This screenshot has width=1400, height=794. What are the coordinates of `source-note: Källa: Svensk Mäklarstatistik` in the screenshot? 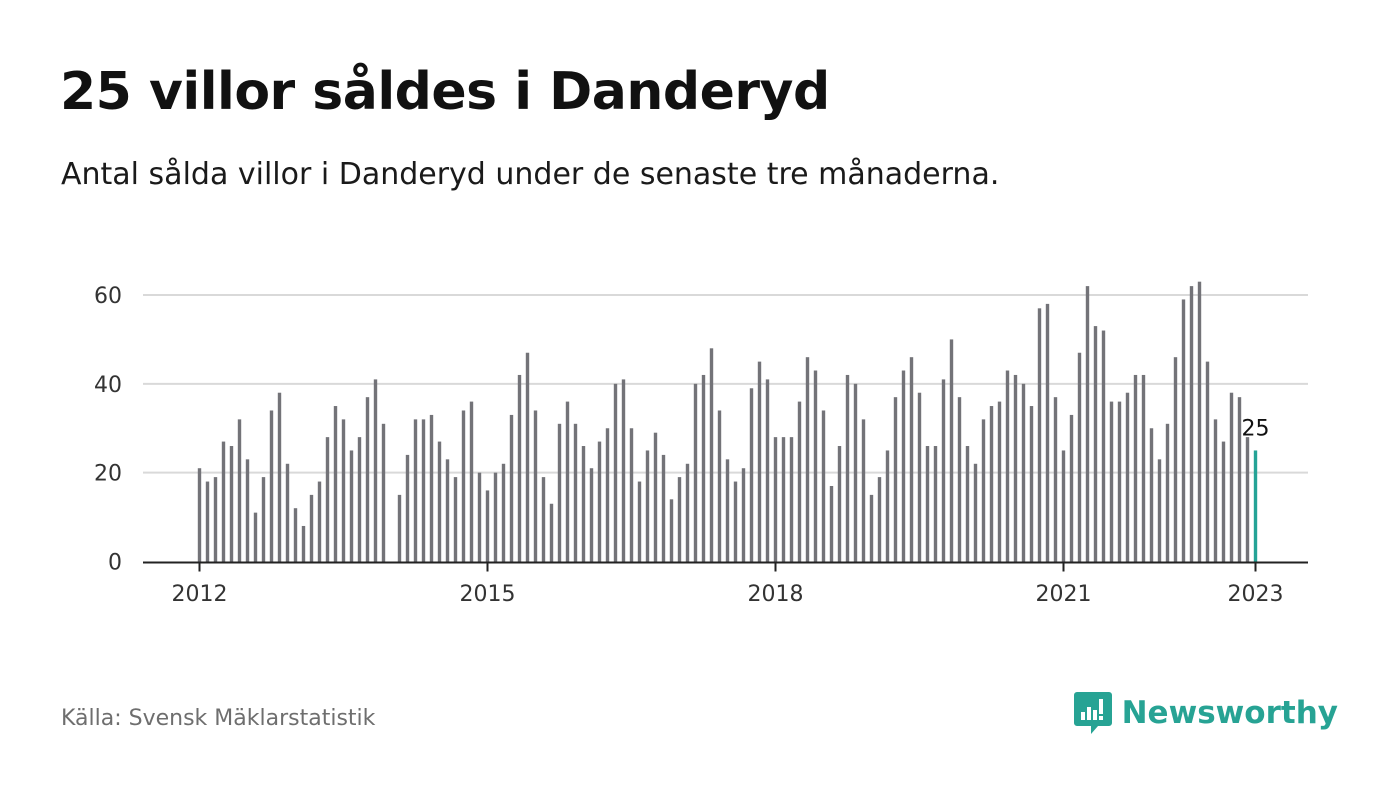 It's located at (218, 718).